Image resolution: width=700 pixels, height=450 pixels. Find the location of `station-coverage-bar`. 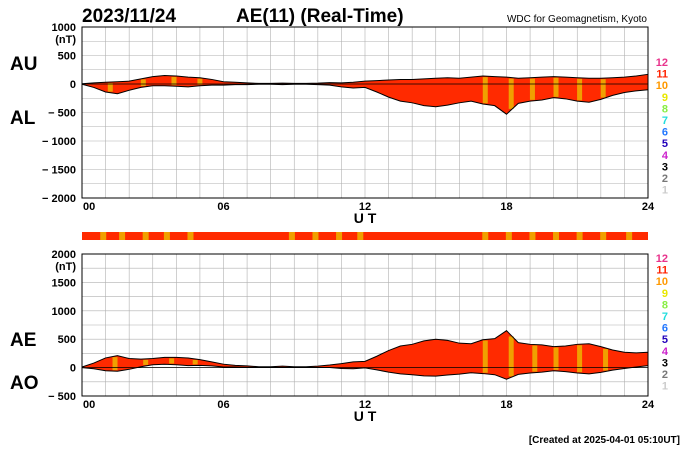

station-coverage-bar is located at coordinates (365, 236).